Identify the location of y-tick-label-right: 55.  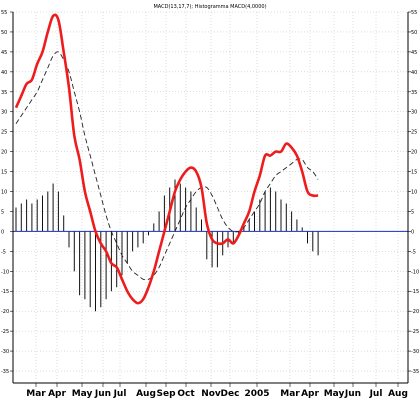
(414, 13).